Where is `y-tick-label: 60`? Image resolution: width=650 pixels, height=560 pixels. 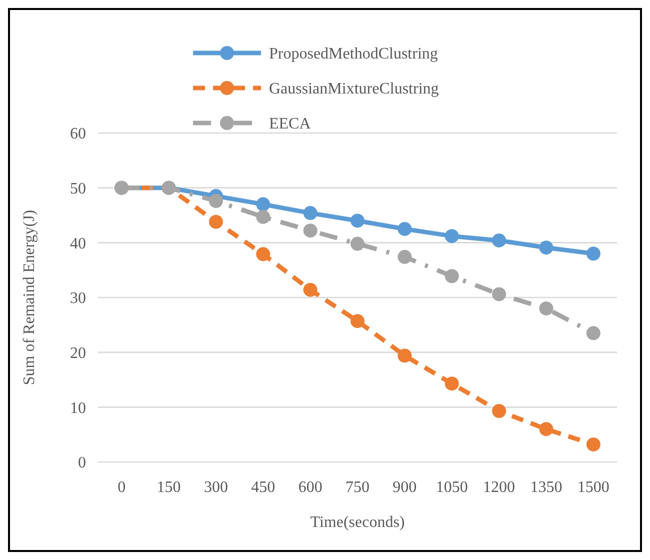 y-tick-label: 60 is located at coordinates (78, 134).